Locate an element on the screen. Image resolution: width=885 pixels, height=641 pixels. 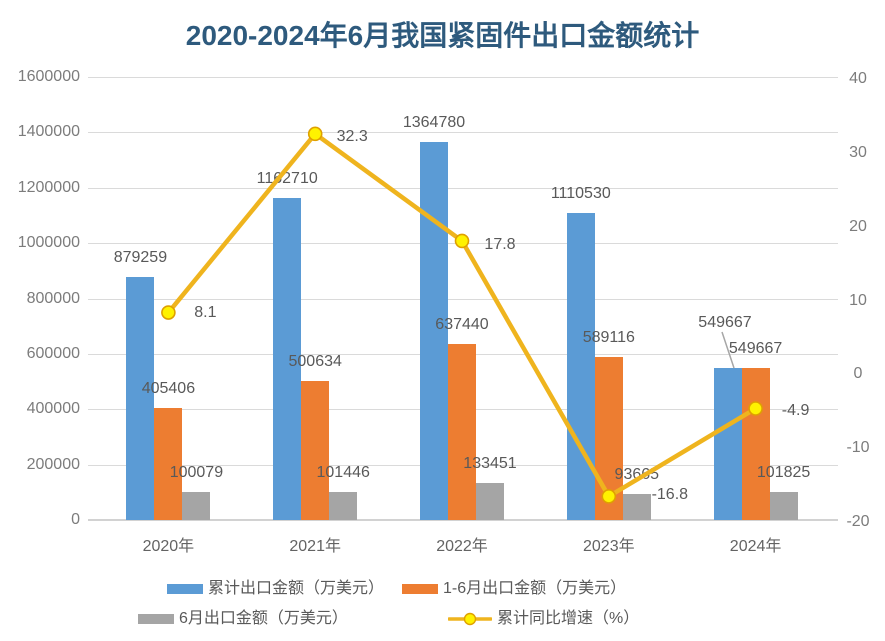
left-axis-tick: 1600000 is located at coordinates (48, 76).